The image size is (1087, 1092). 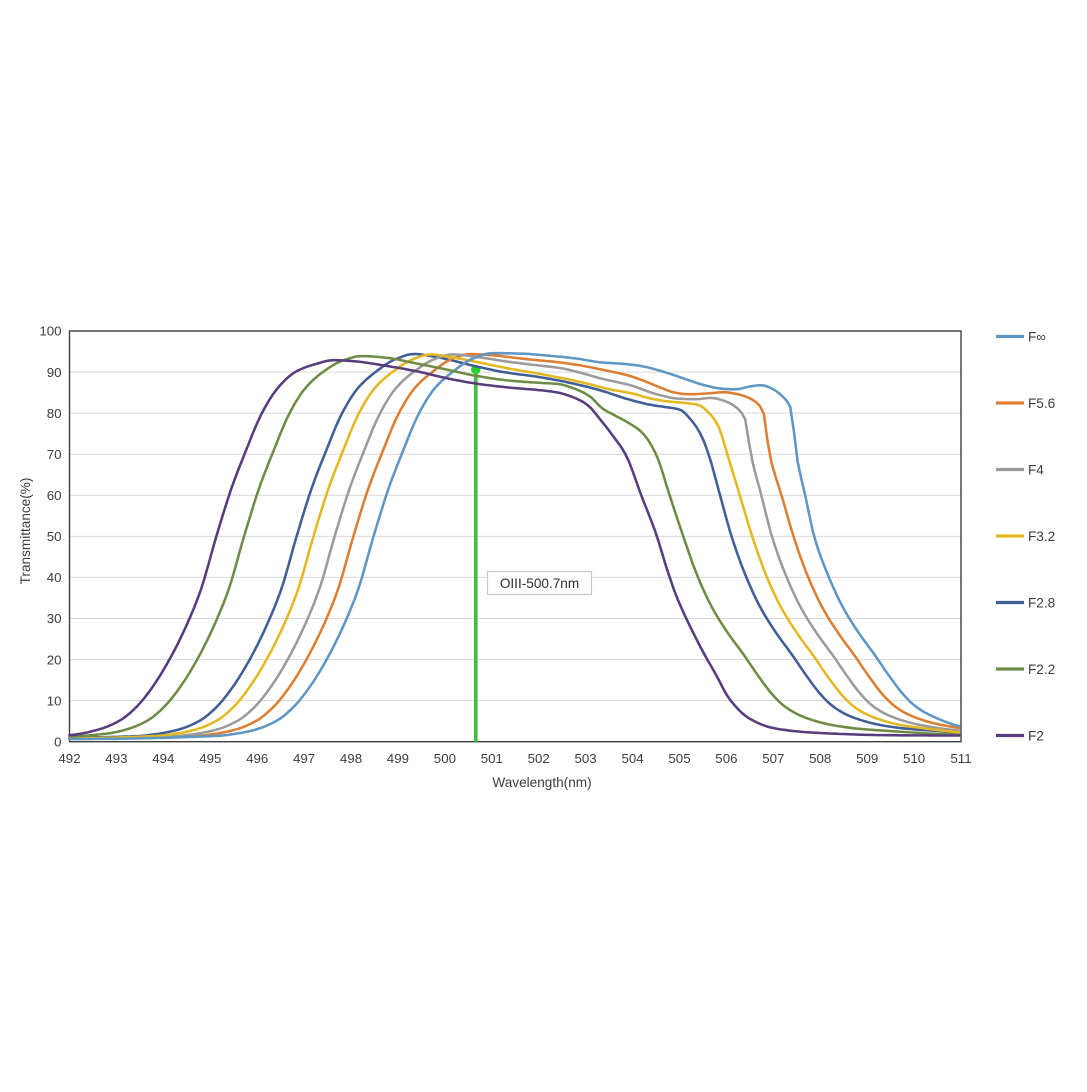 What do you see at coordinates (257, 758) in the screenshot?
I see `svg-text: 496` at bounding box center [257, 758].